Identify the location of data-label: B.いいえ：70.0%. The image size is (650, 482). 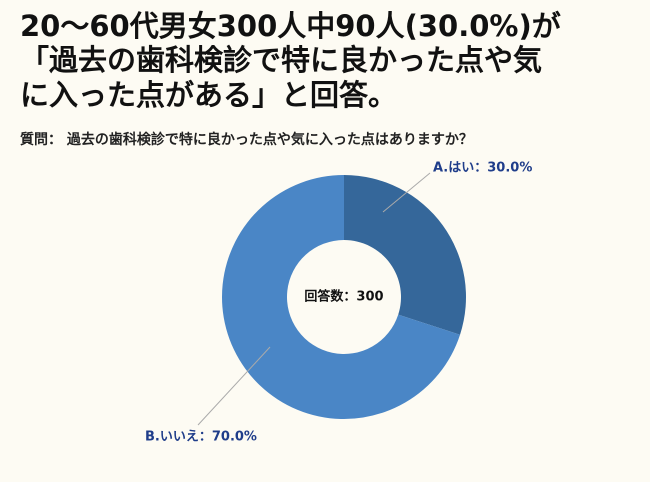
(201, 437).